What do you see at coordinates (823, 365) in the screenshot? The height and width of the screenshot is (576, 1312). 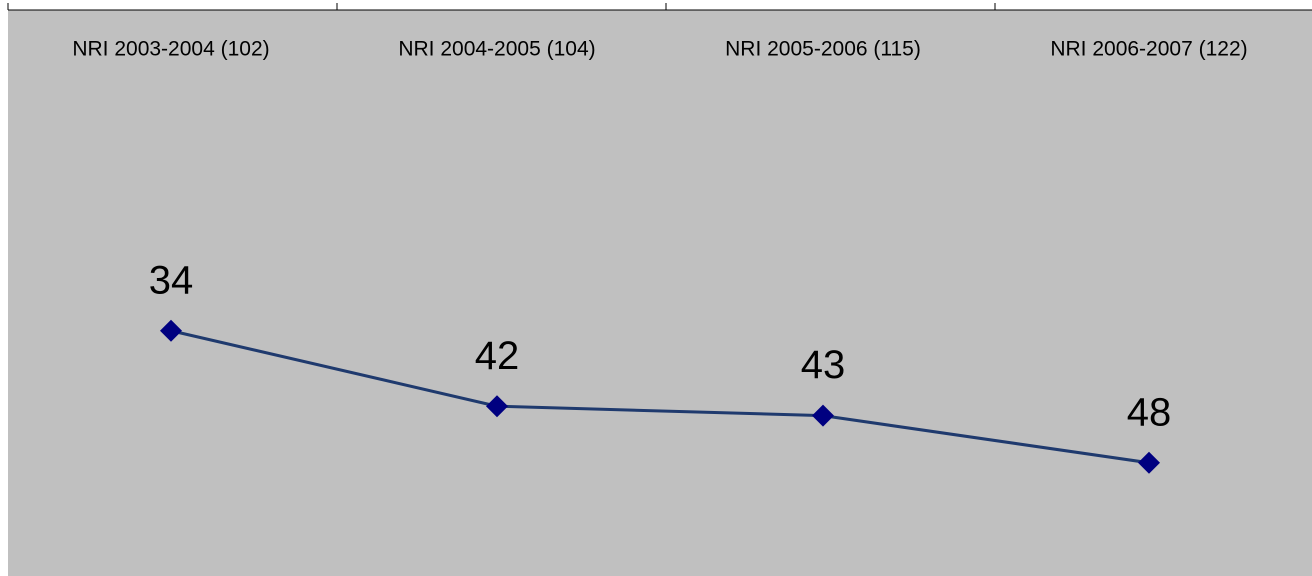 I see `data-label: 43` at bounding box center [823, 365].